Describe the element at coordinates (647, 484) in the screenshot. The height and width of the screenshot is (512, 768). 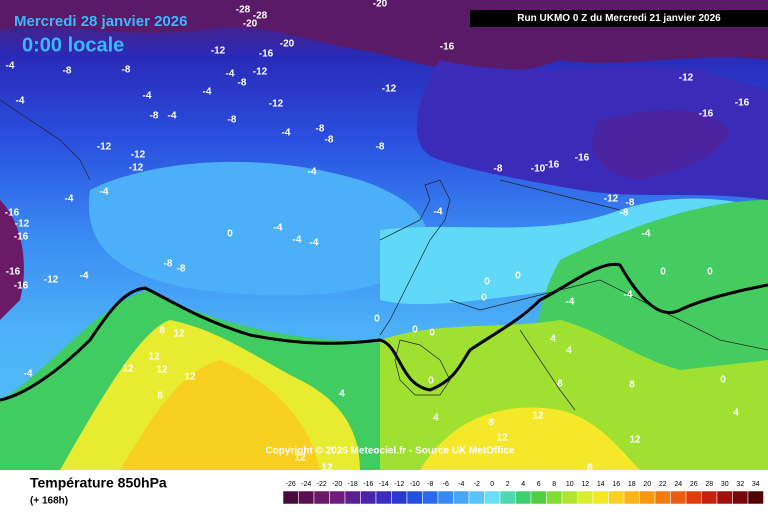
I see `scale-tick-label: 20` at that location.